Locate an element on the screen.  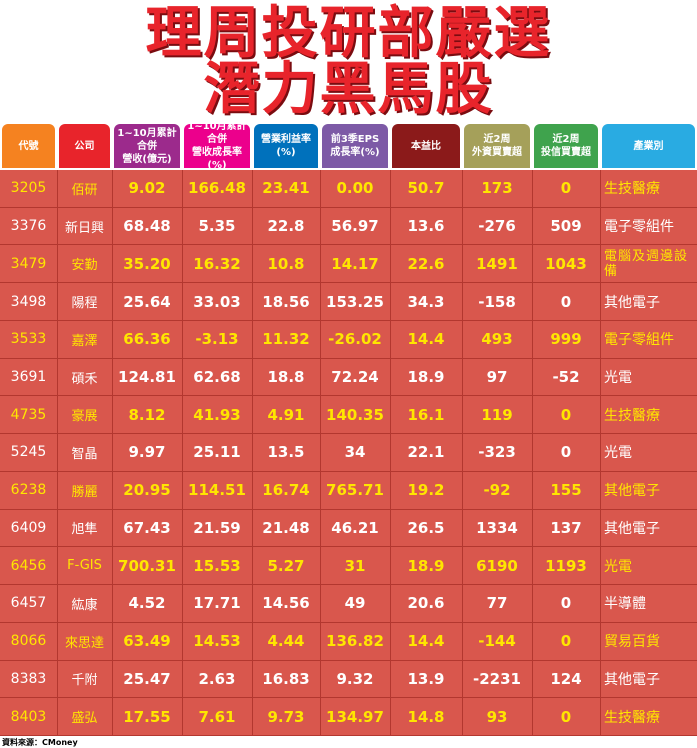
cell-growth: 2.63 is located at coordinates (217, 678).